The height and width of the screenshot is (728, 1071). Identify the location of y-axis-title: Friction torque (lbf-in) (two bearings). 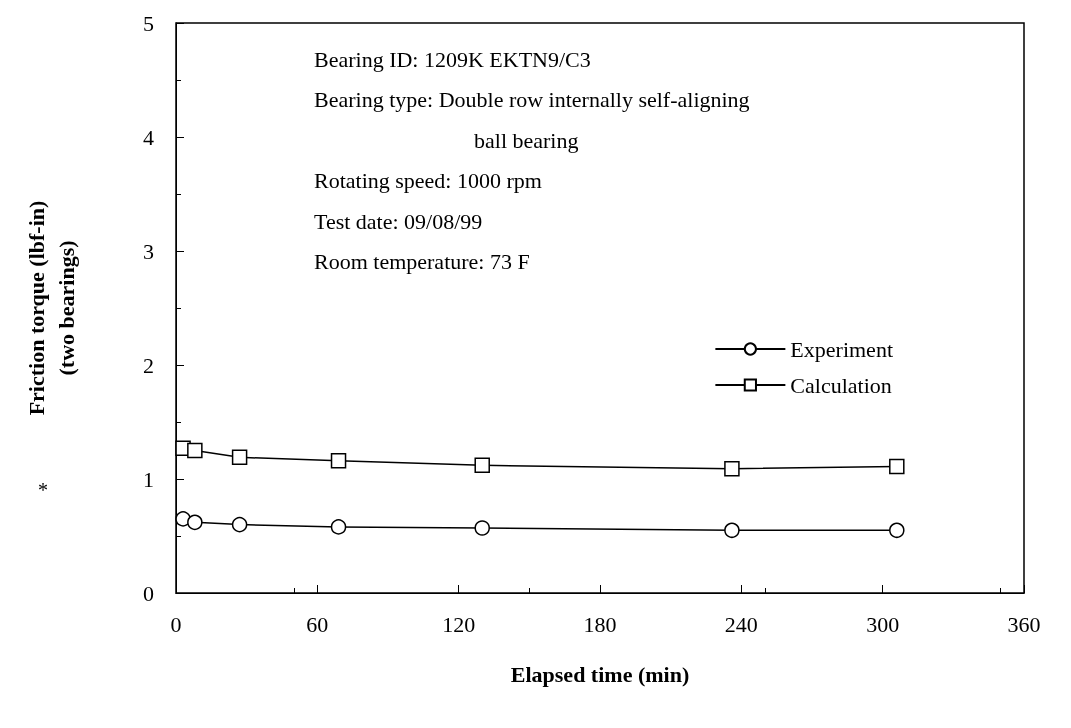
(51, 308).